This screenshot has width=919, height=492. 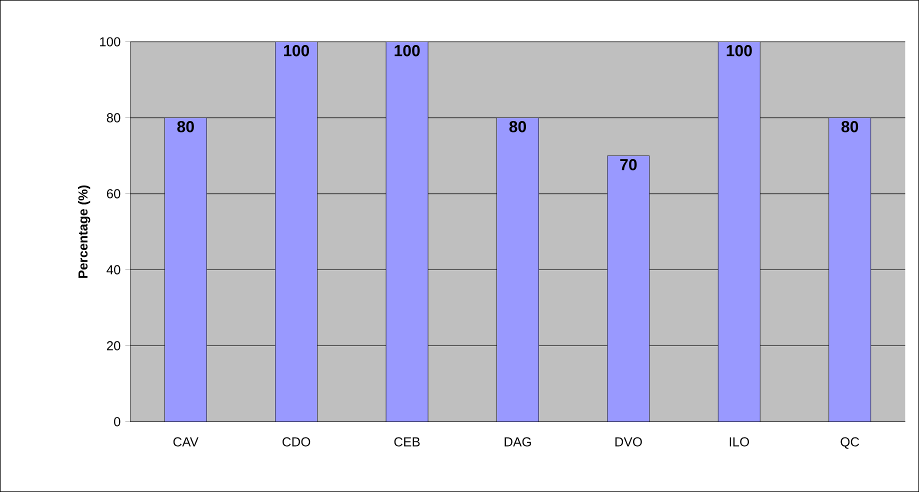 What do you see at coordinates (110, 41) in the screenshot?
I see `y-tick-label: 100` at bounding box center [110, 41].